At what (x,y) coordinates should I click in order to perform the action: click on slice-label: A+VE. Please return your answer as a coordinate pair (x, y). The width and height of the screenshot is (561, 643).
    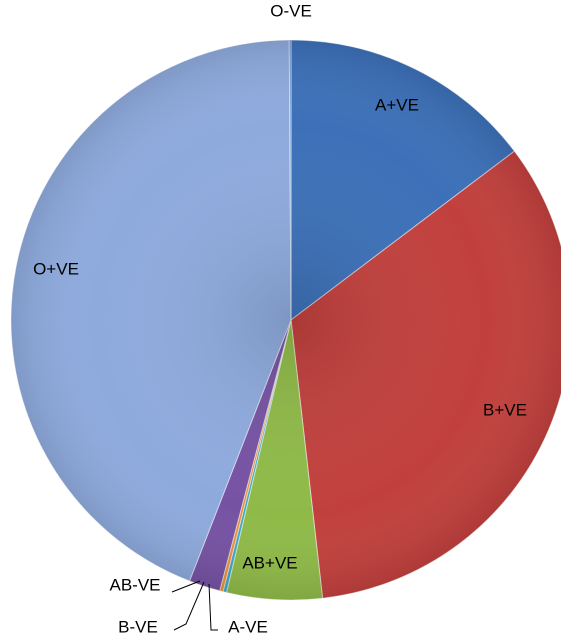
    Looking at the image, I should click on (397, 104).